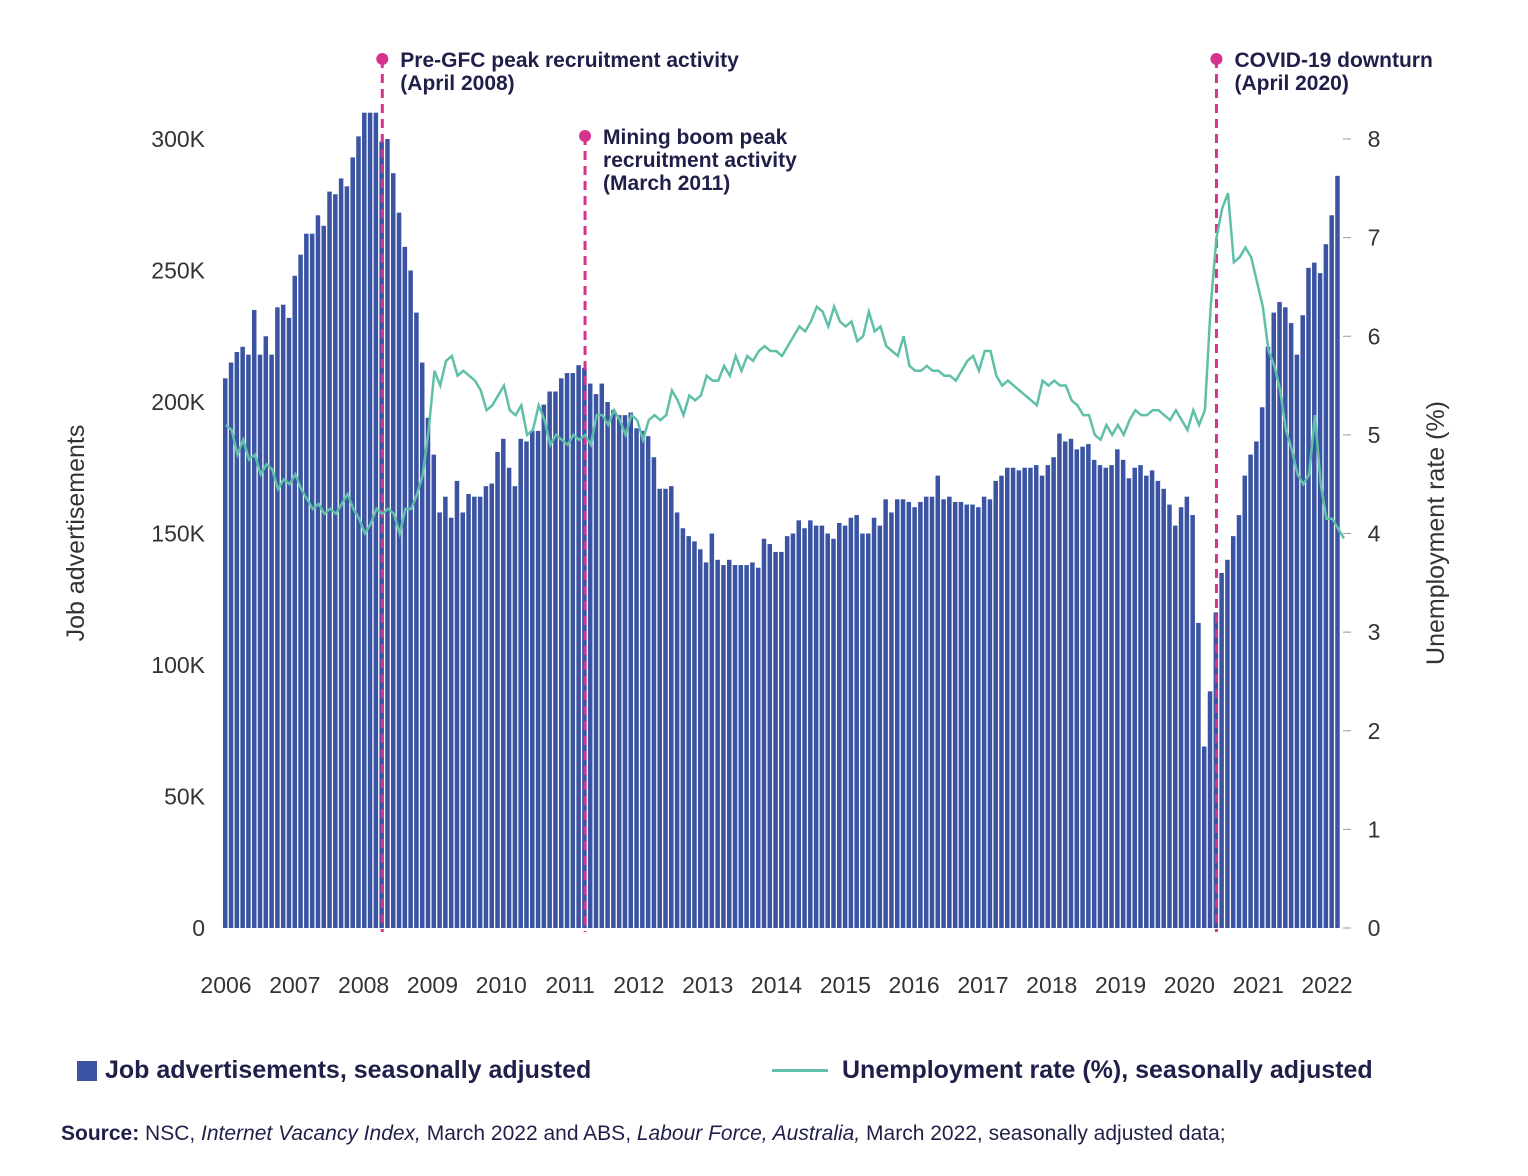 Image resolution: width=1528 pixels, height=1176 pixels. I want to click on annotation-label: Mining boom peak, so click(695, 137).